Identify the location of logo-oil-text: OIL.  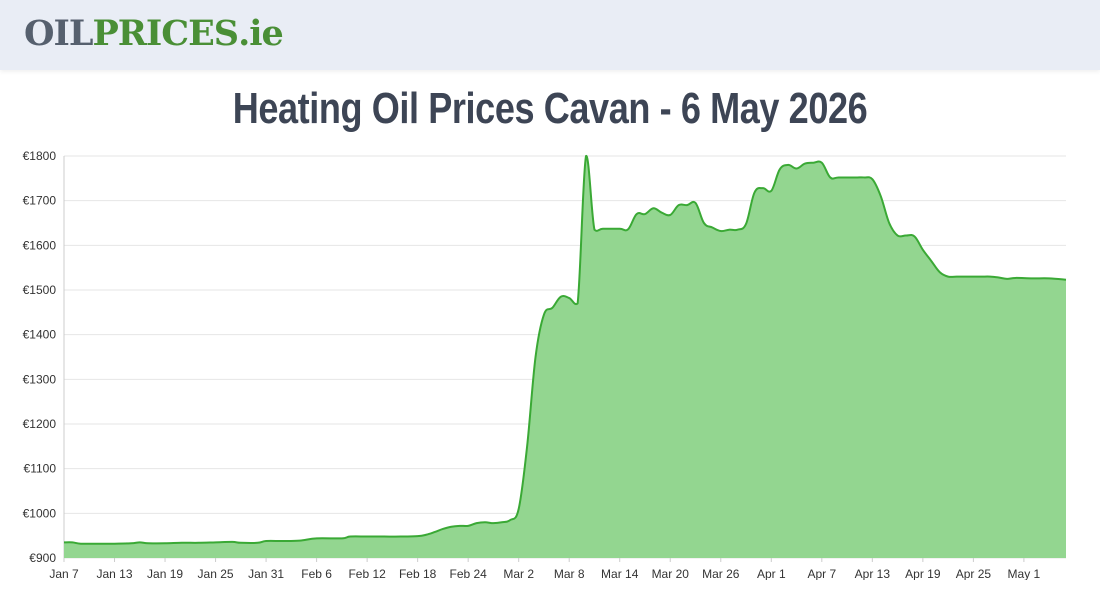
(58, 33).